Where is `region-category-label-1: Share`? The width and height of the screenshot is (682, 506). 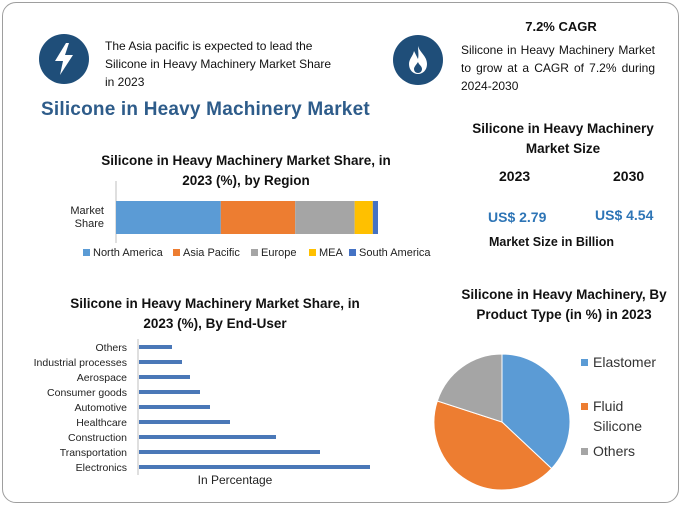
region-category-label-1: Share is located at coordinates (89, 224).